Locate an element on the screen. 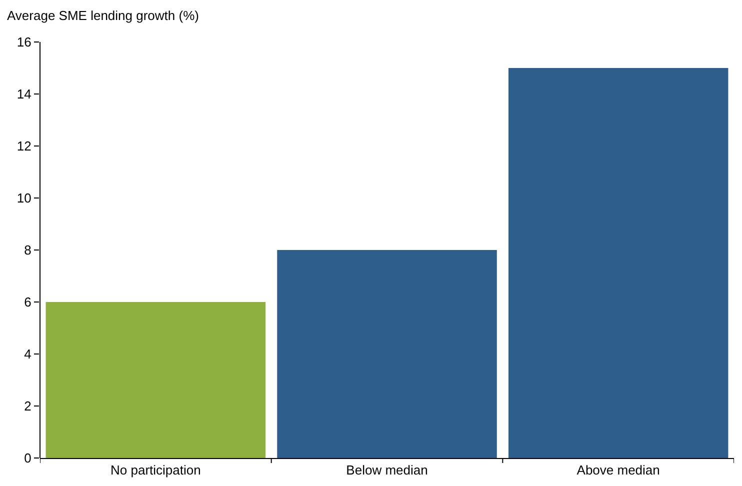  y-axis-title: Average SME lending growth (%) is located at coordinates (103, 15).